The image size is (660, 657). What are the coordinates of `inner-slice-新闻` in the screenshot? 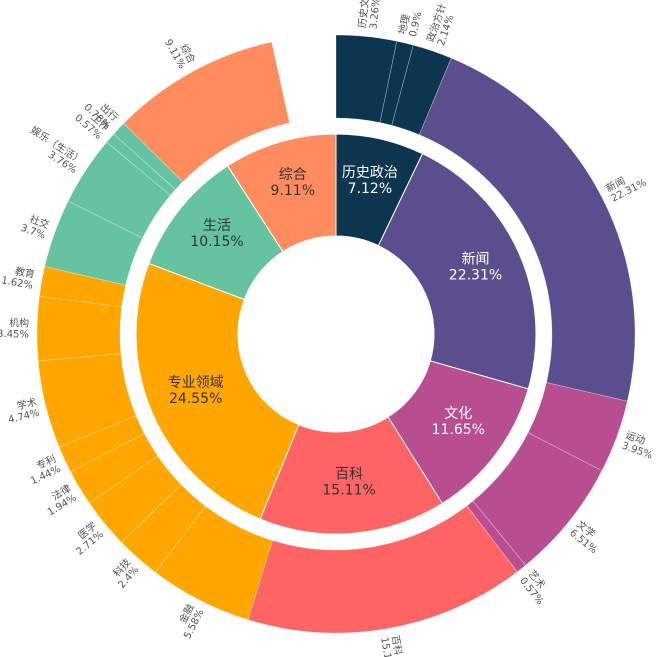 It's located at (457, 271).